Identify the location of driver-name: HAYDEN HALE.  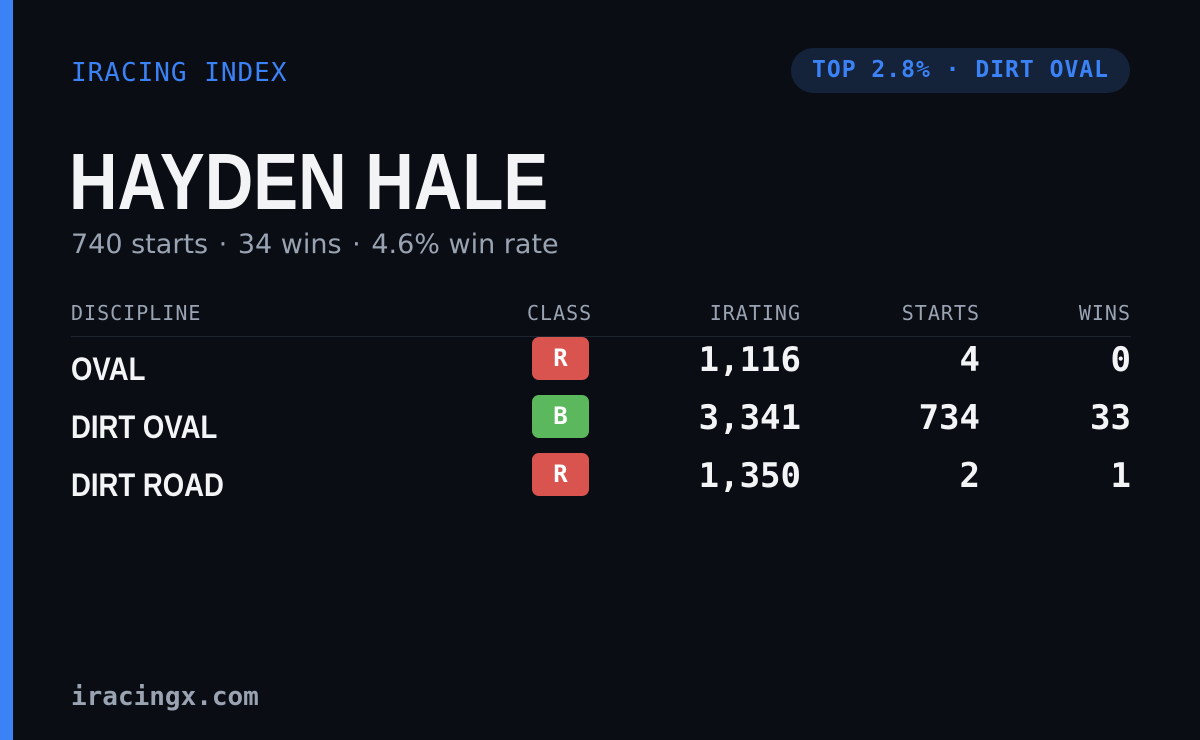
(309, 181).